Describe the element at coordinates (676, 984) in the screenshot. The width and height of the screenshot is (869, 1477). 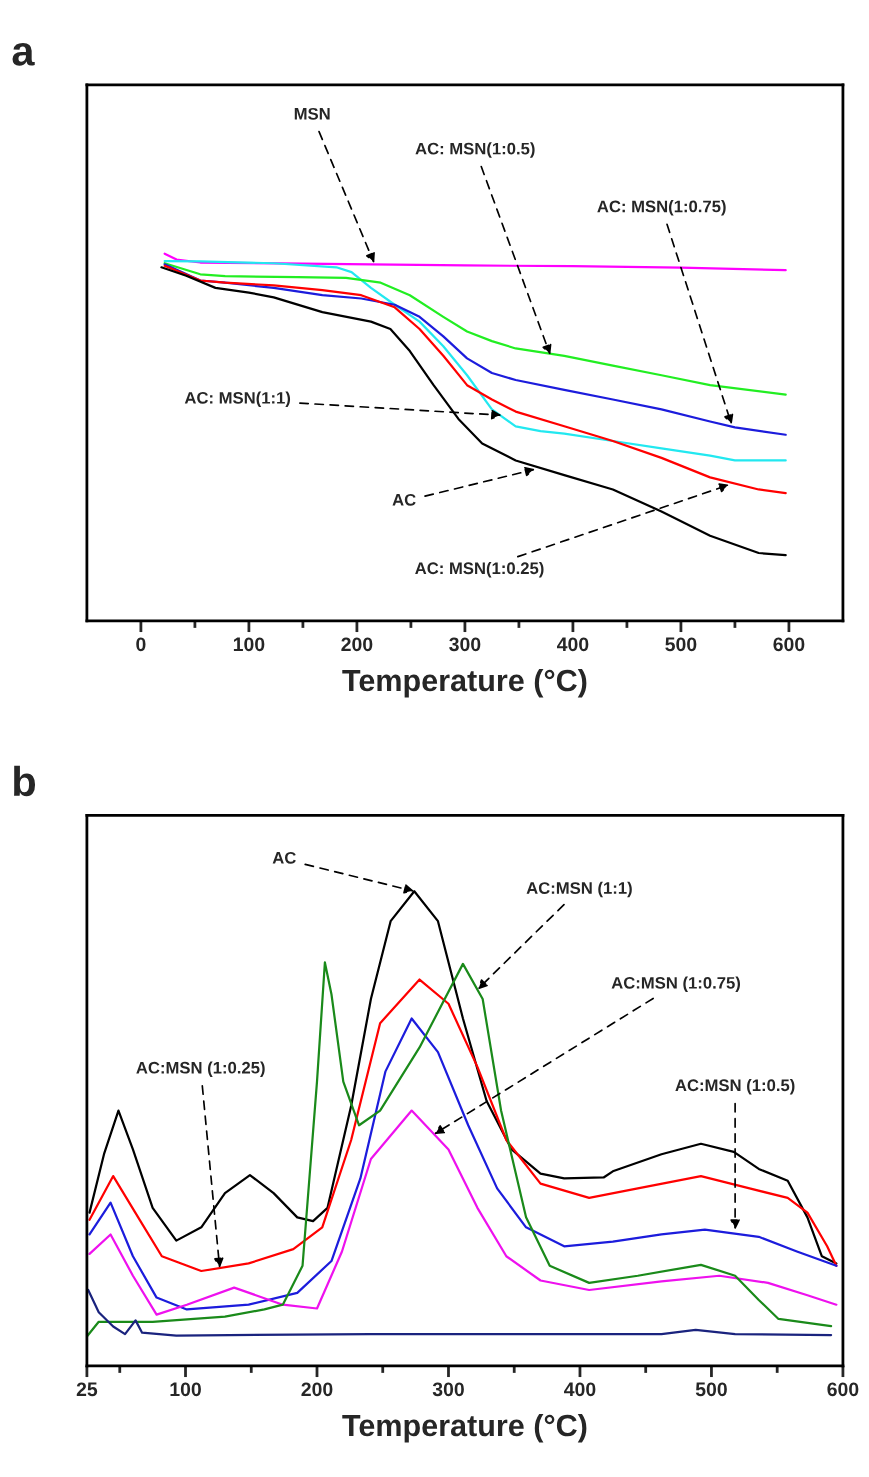
I see `annotation: AC:MSN (1:0.75)` at that location.